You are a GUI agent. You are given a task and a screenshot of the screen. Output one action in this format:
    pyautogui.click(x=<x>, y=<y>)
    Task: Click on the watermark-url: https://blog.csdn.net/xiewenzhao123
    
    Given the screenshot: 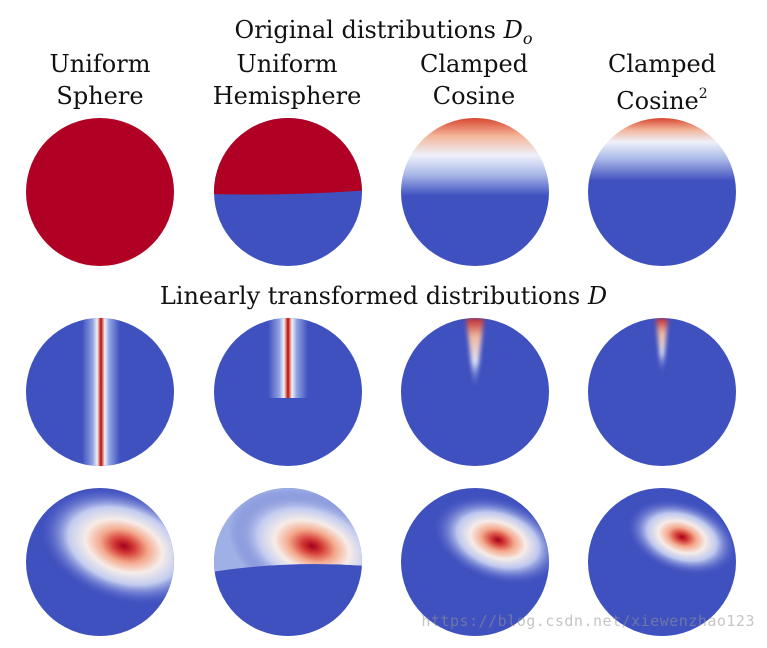 What is the action you would take?
    pyautogui.click(x=588, y=621)
    